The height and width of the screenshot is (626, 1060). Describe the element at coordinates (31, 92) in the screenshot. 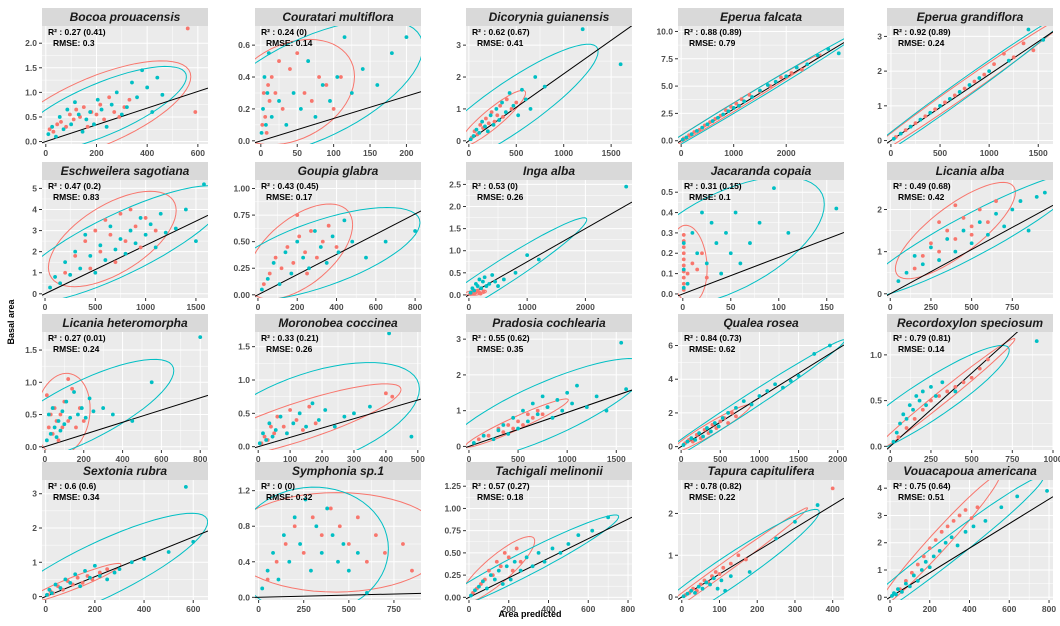

I see `y-tick-label: 1.0` at that location.